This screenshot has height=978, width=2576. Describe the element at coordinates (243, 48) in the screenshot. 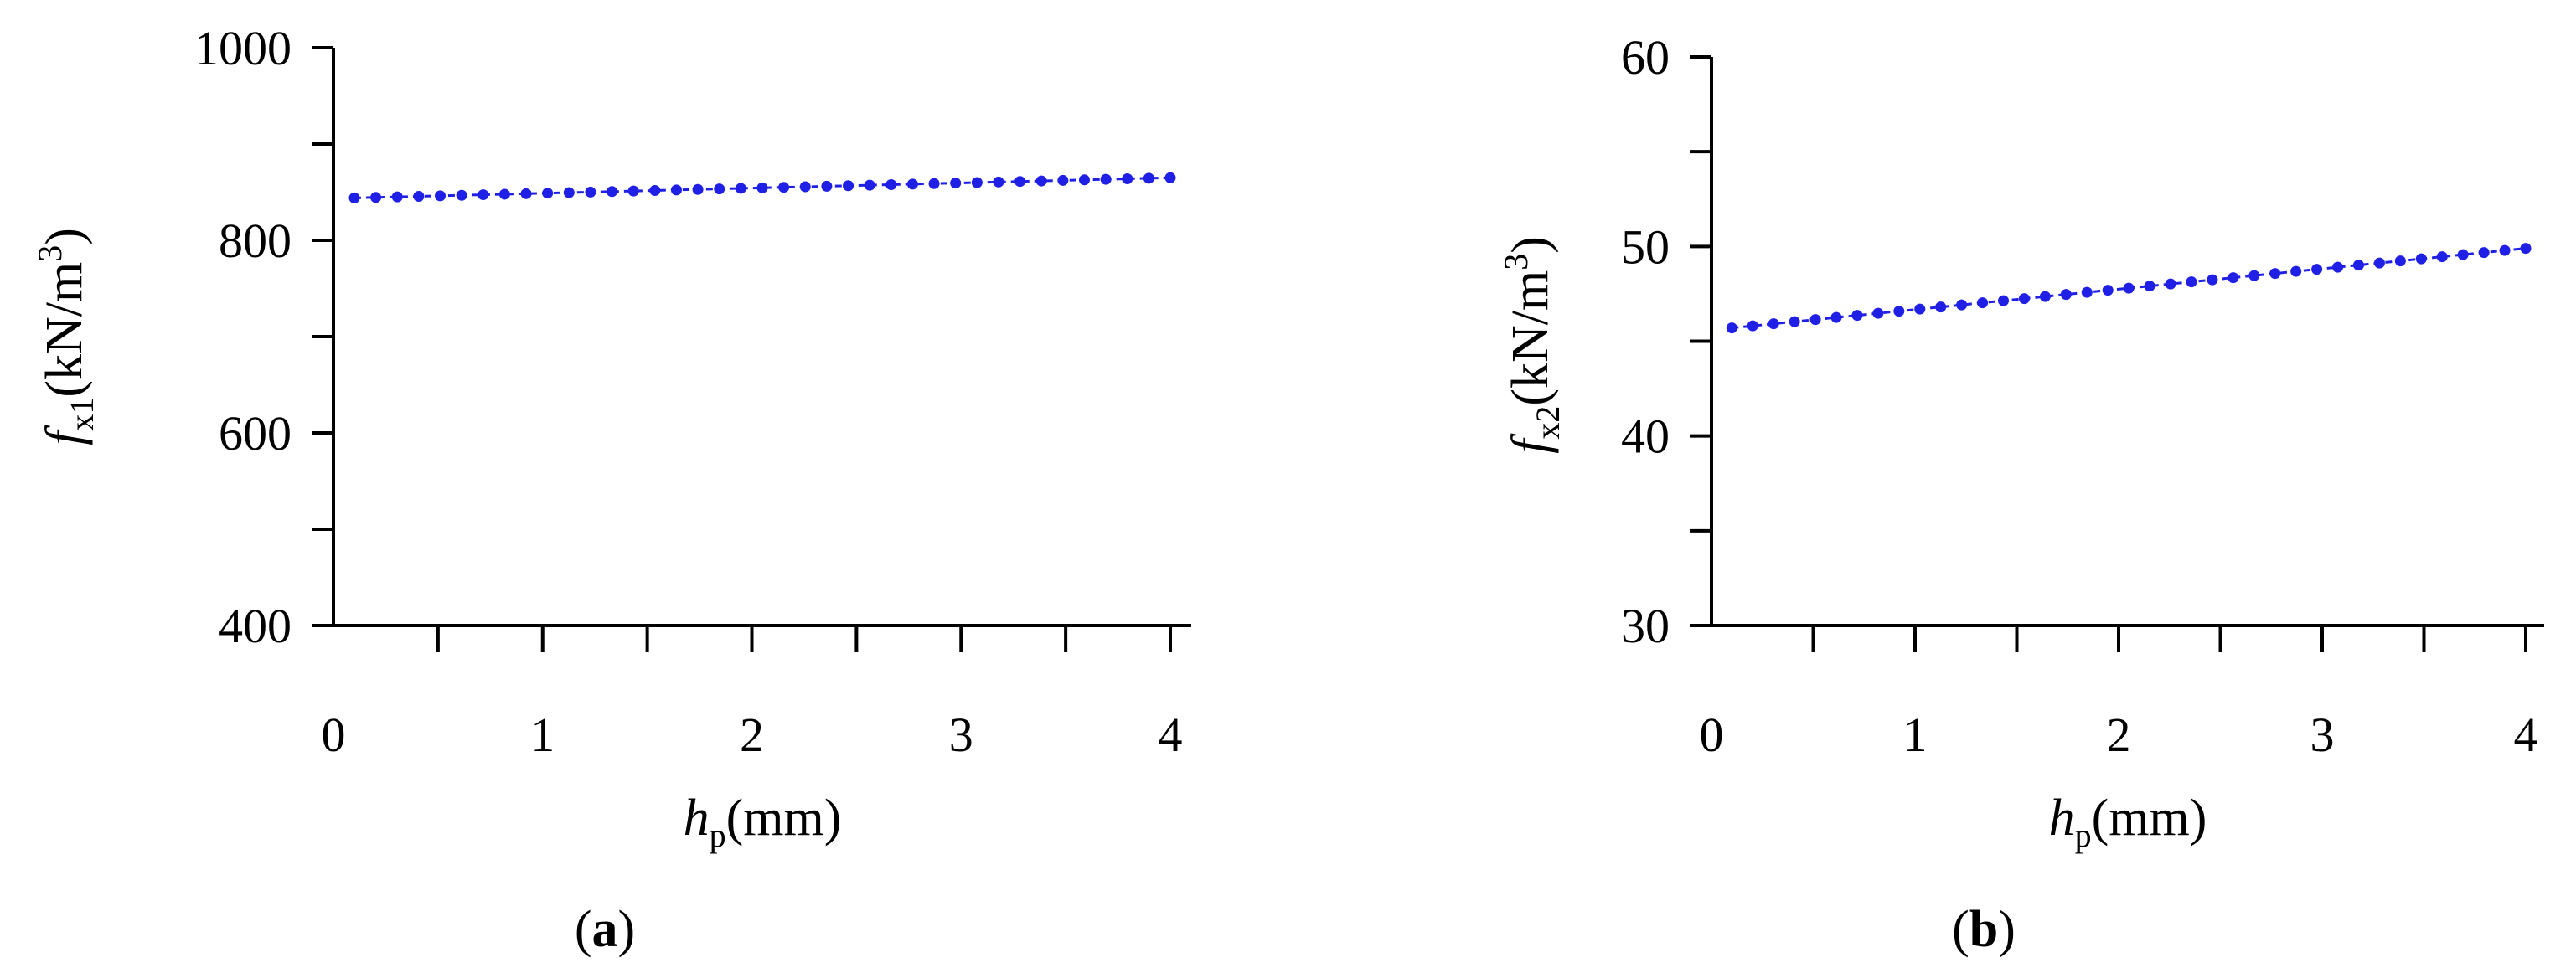

I see `y-tick-label: 1000` at that location.